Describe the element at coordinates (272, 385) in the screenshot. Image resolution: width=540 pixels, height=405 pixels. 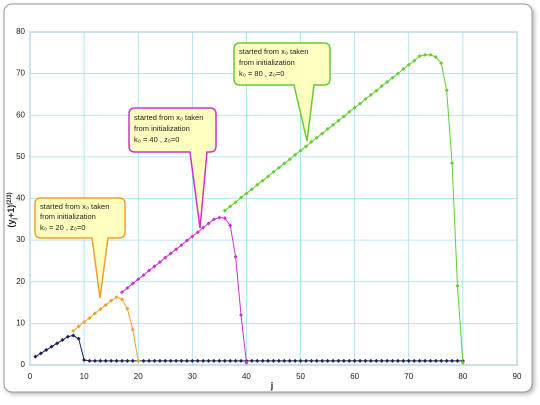
I see `x-axis-label: j` at that location.